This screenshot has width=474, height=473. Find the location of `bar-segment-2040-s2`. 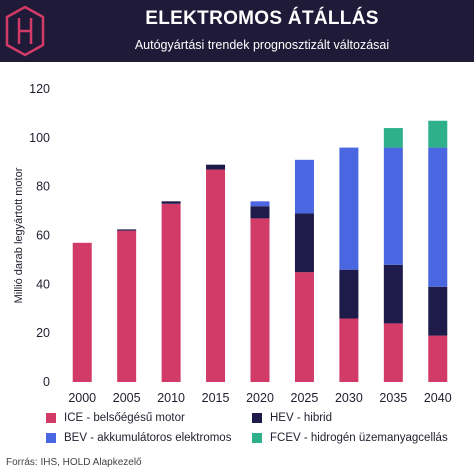

bar-segment-2040-s2 is located at coordinates (438, 217).